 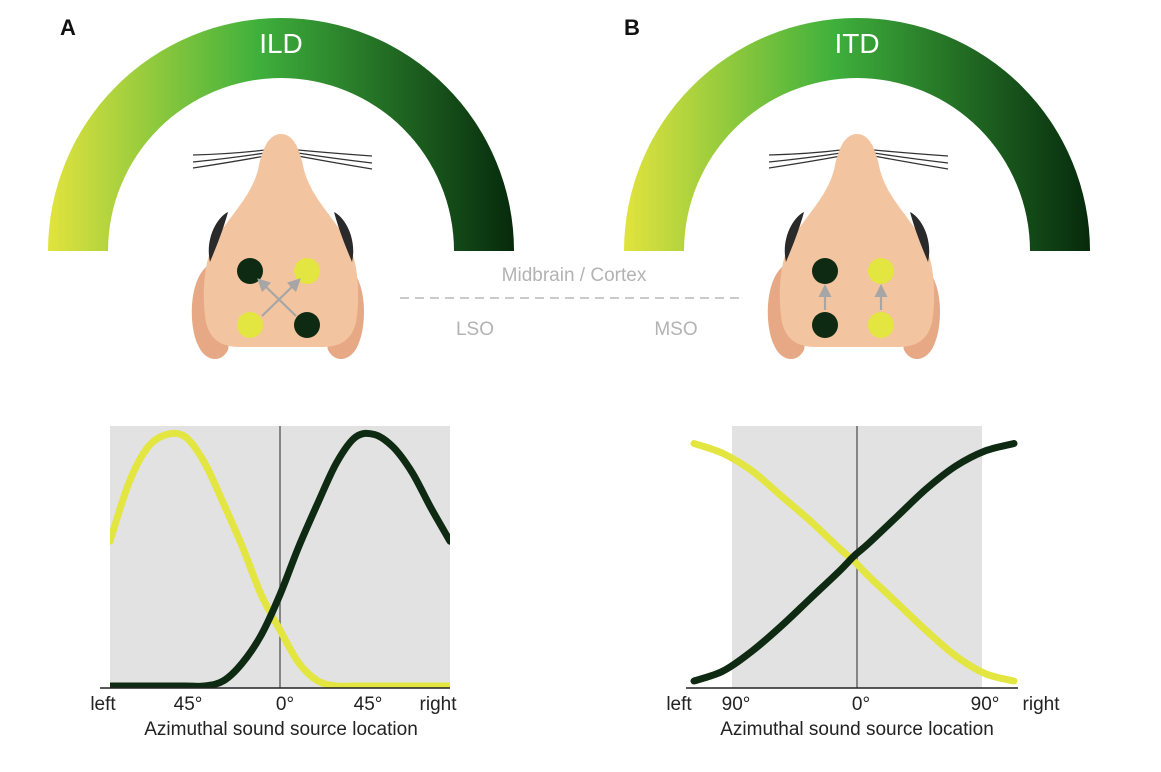 I want to click on chart-b-series, so click(x=854, y=562).